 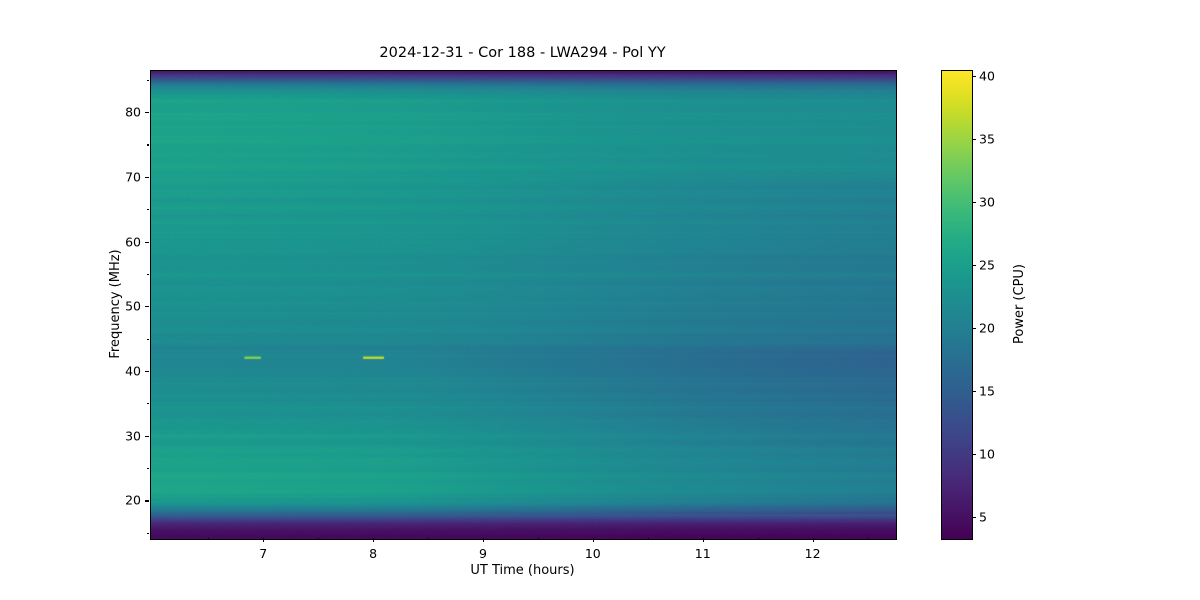 I want to click on y-tick-label-60: 60, so click(x=133, y=242).